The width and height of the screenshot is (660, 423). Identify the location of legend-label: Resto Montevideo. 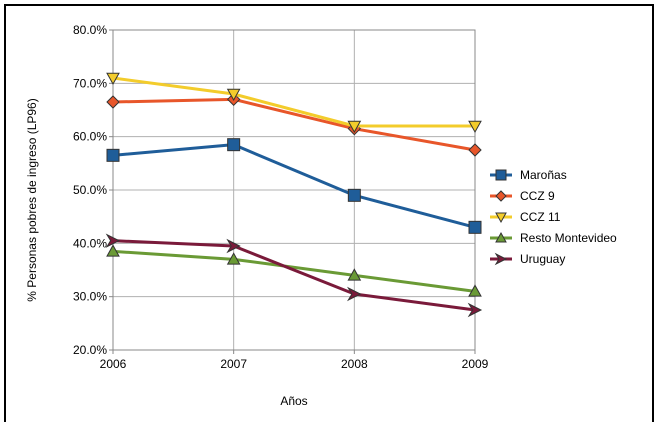
(568, 238).